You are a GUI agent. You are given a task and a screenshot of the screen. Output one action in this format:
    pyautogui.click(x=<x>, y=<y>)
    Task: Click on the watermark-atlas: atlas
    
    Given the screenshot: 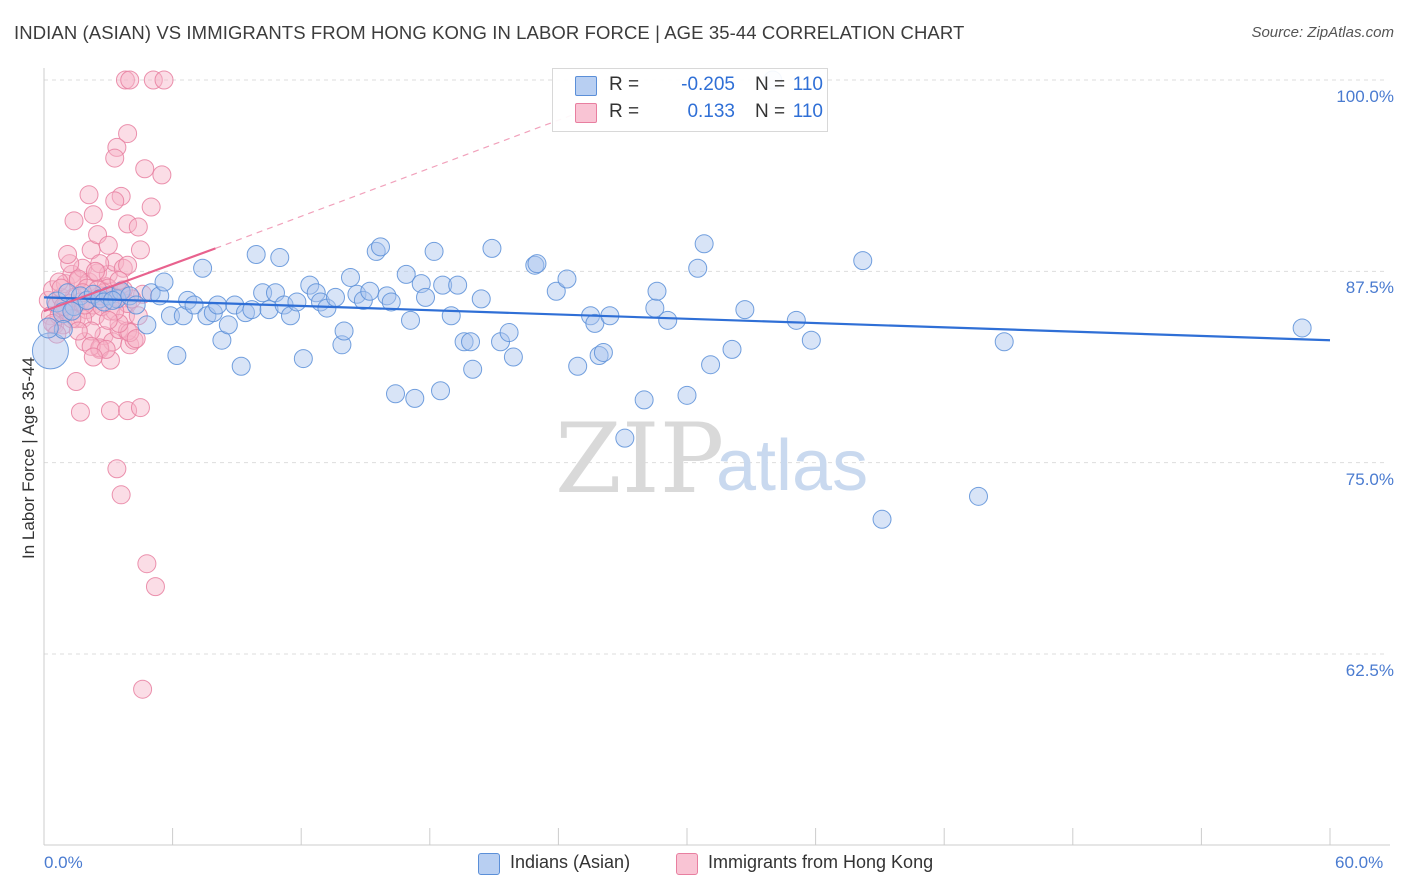 What is the action you would take?
    pyautogui.click(x=792, y=466)
    